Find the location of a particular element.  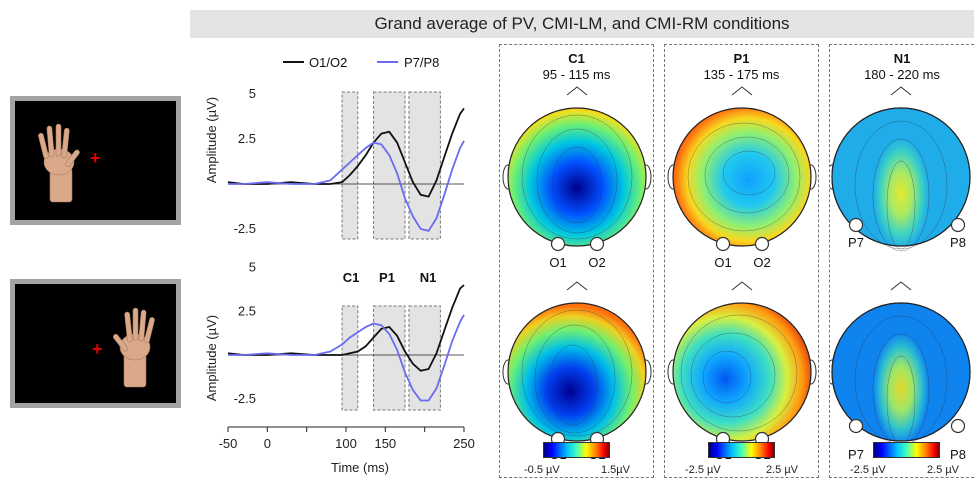

right-hand-stimulus: + is located at coordinates (95, 343).